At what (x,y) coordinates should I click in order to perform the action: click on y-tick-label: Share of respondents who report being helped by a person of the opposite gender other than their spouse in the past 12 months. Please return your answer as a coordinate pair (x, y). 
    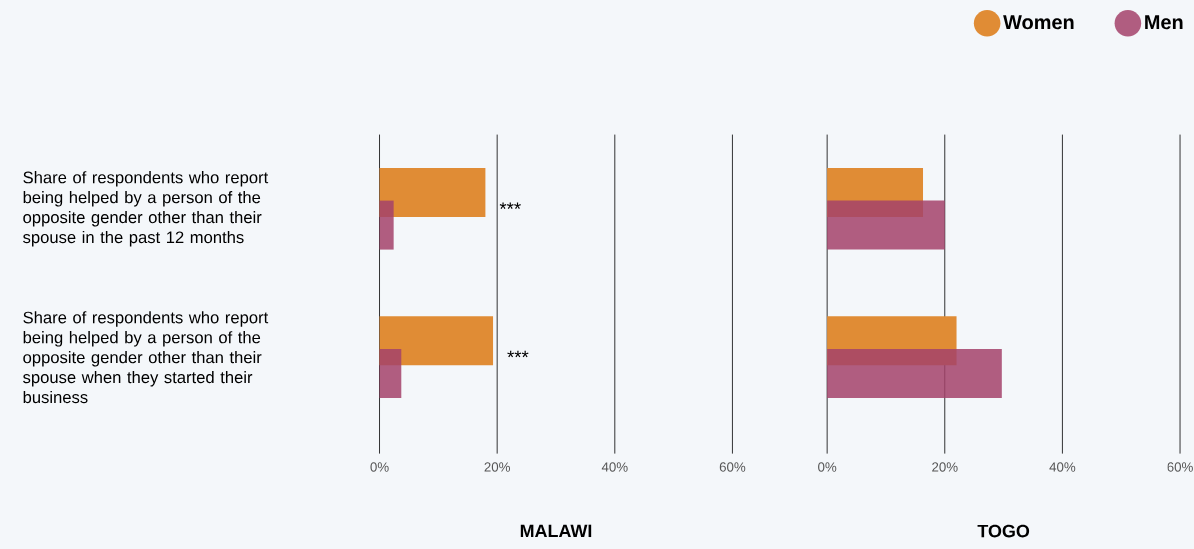
    Looking at the image, I should click on (146, 208).